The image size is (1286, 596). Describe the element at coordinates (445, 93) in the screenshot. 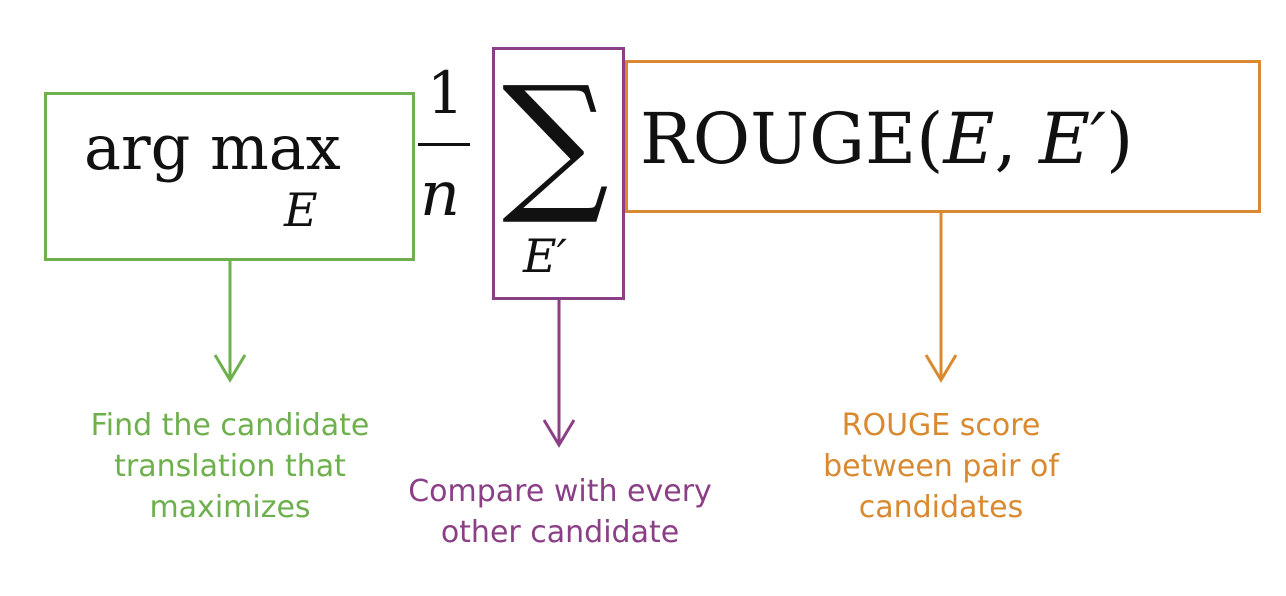

I see `fraction-numerator: 1` at that location.